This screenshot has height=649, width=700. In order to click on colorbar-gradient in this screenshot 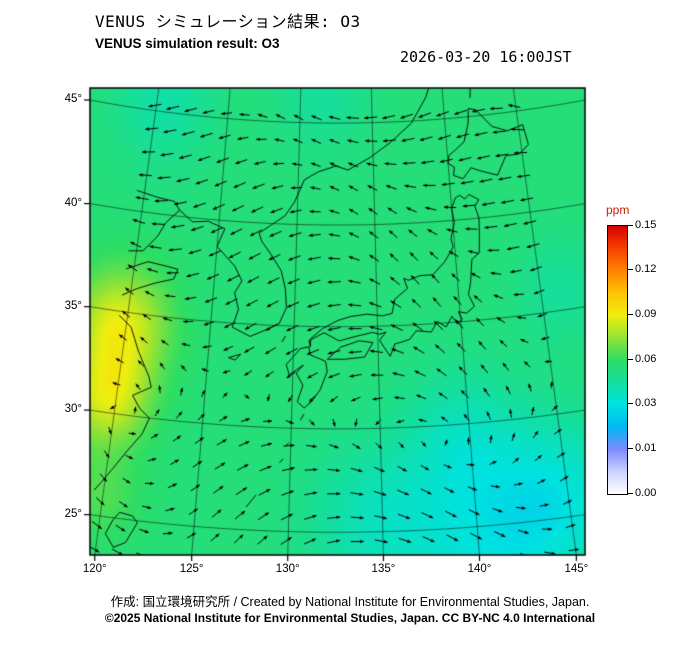, I will do `click(617, 360)`.